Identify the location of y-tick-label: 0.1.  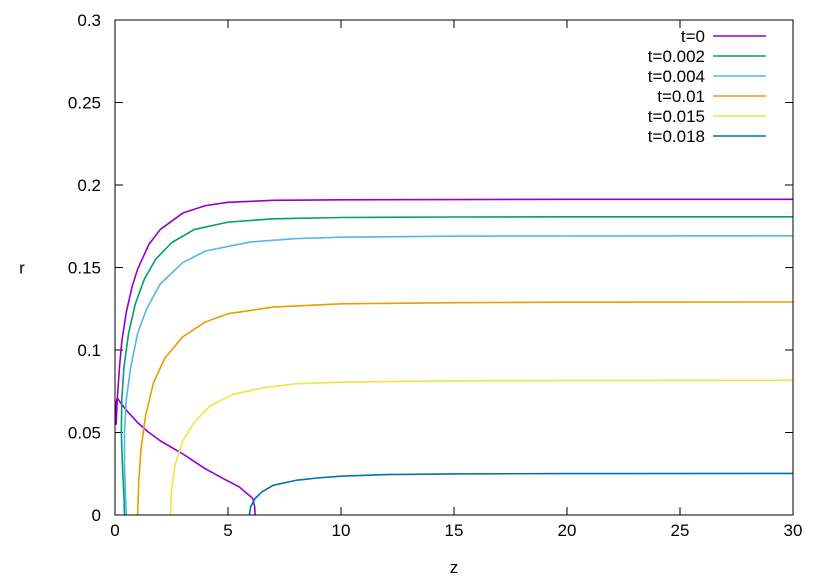
(89, 350).